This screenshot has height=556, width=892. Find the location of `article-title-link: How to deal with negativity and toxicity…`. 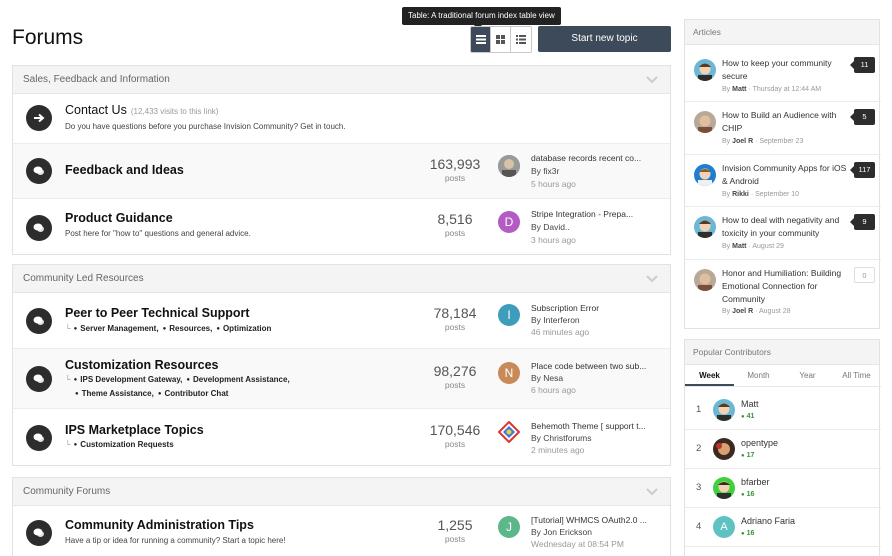

article-title-link: How to deal with negativity and toxicity… is located at coordinates (781, 226).